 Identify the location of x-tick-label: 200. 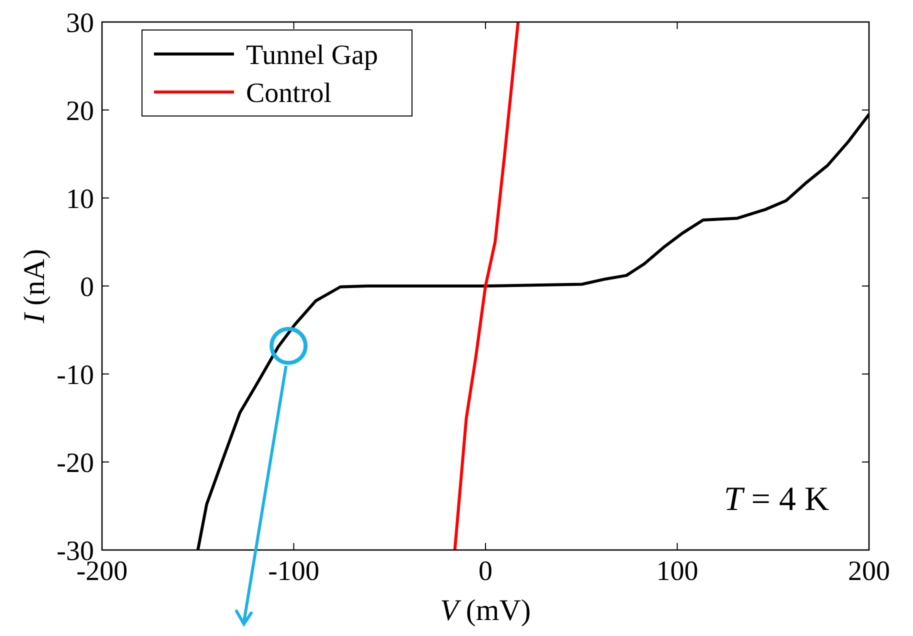
(869, 571).